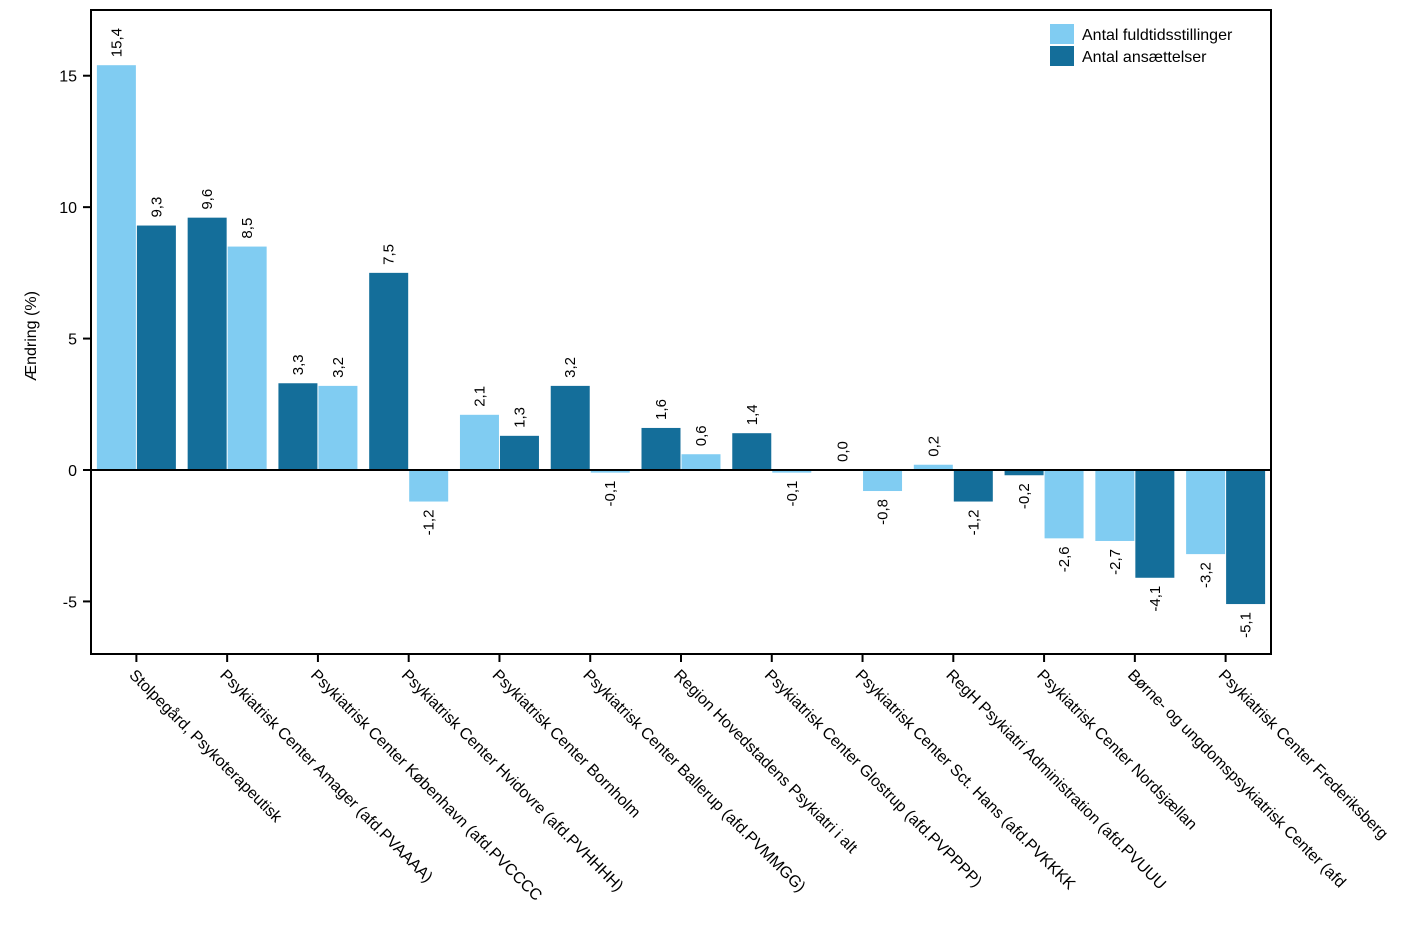  I want to click on bar-value-label: 1,4, so click(752, 414).